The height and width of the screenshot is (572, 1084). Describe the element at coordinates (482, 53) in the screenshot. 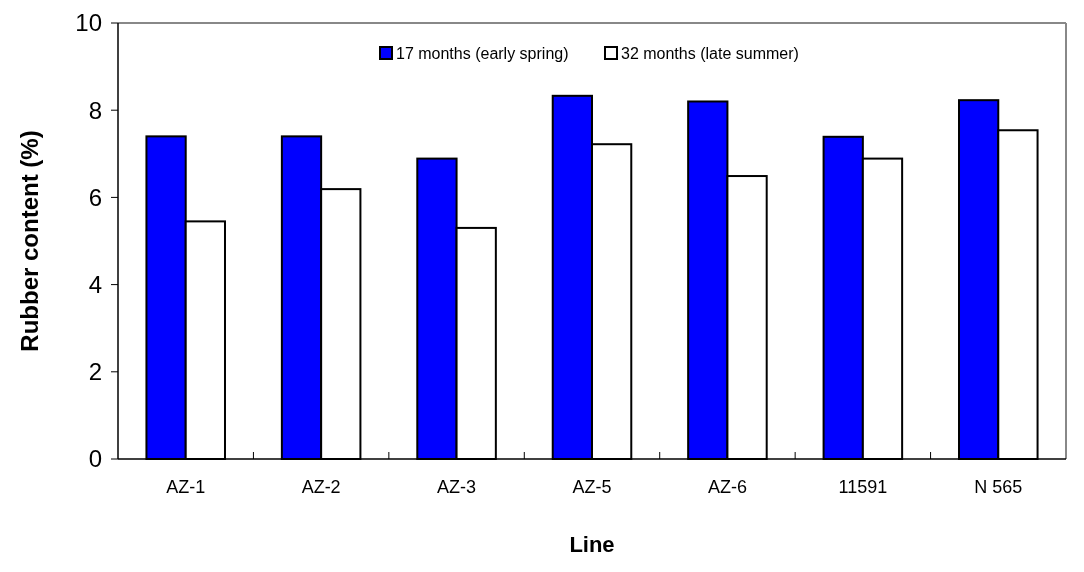

I see `legend-label: 17 months (early spring)` at that location.